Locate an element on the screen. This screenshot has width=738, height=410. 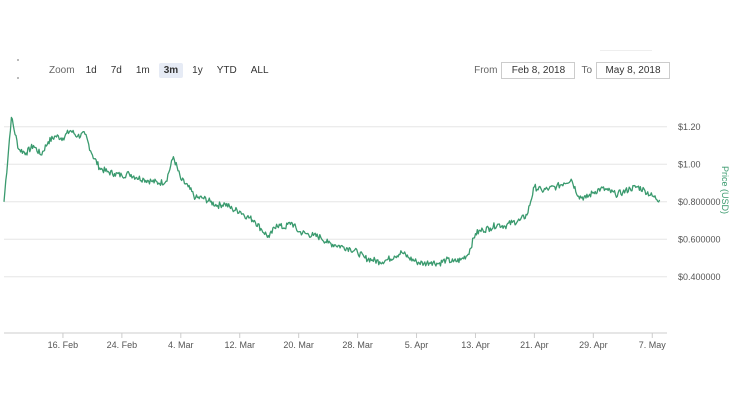
zoom-button-ytd: YTD is located at coordinates (226, 70).